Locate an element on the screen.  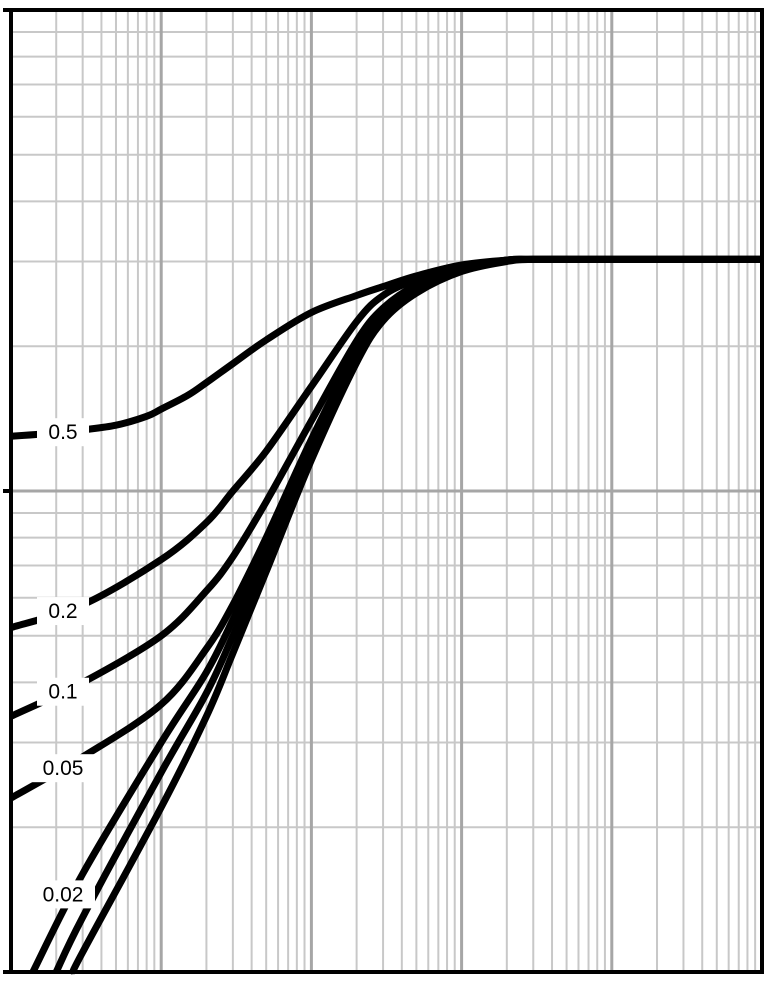
series-labels: 0.5 0.2 0.1 0.05 0.02 is located at coordinates (63, 663).